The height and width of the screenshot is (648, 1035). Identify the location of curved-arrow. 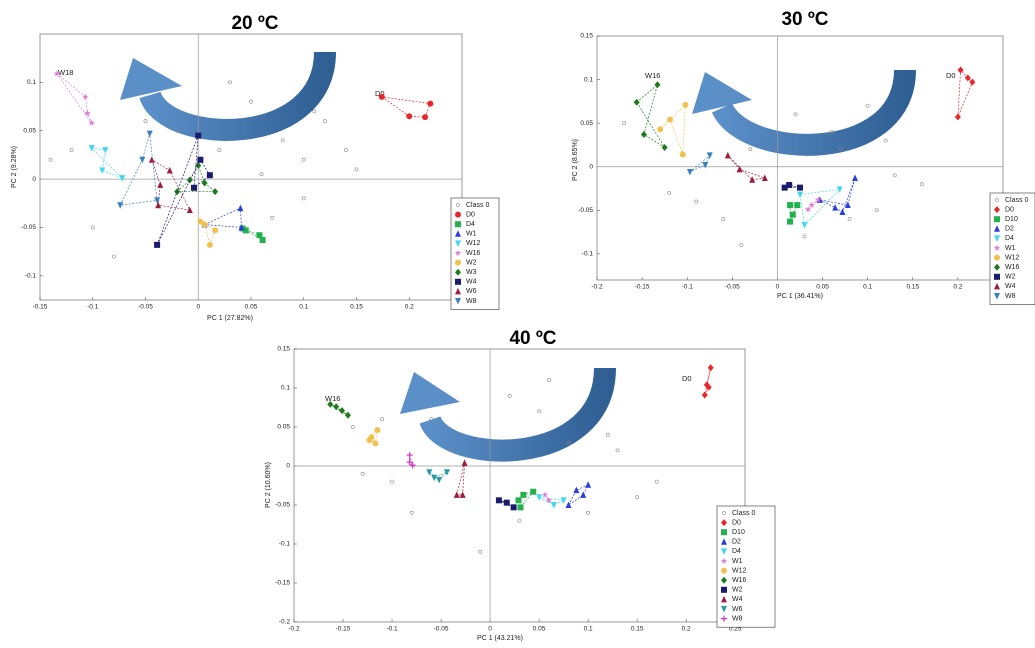
(508, 414).